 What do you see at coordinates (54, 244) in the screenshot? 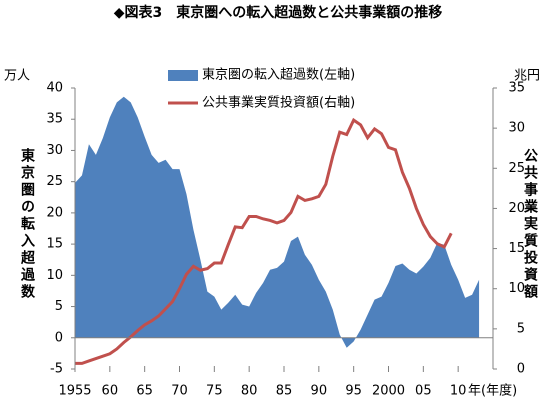
I see `y-tick-label: 15` at bounding box center [54, 244].